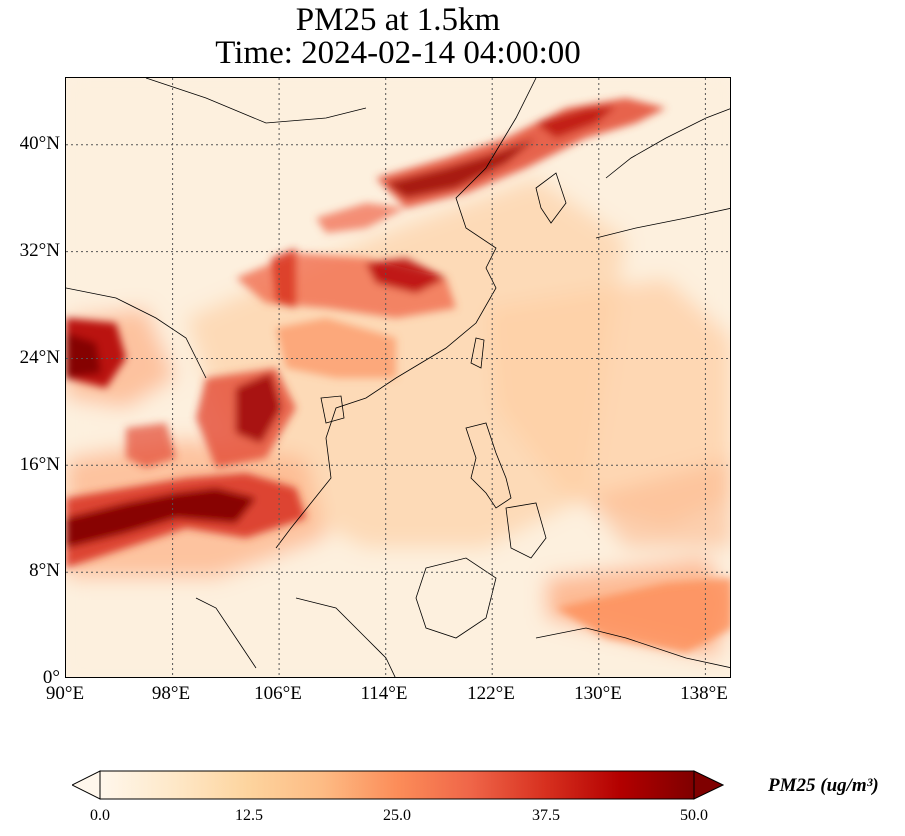 This screenshot has width=905, height=836. What do you see at coordinates (171, 693) in the screenshot?
I see `lon-tick-label: 98°E` at bounding box center [171, 693].